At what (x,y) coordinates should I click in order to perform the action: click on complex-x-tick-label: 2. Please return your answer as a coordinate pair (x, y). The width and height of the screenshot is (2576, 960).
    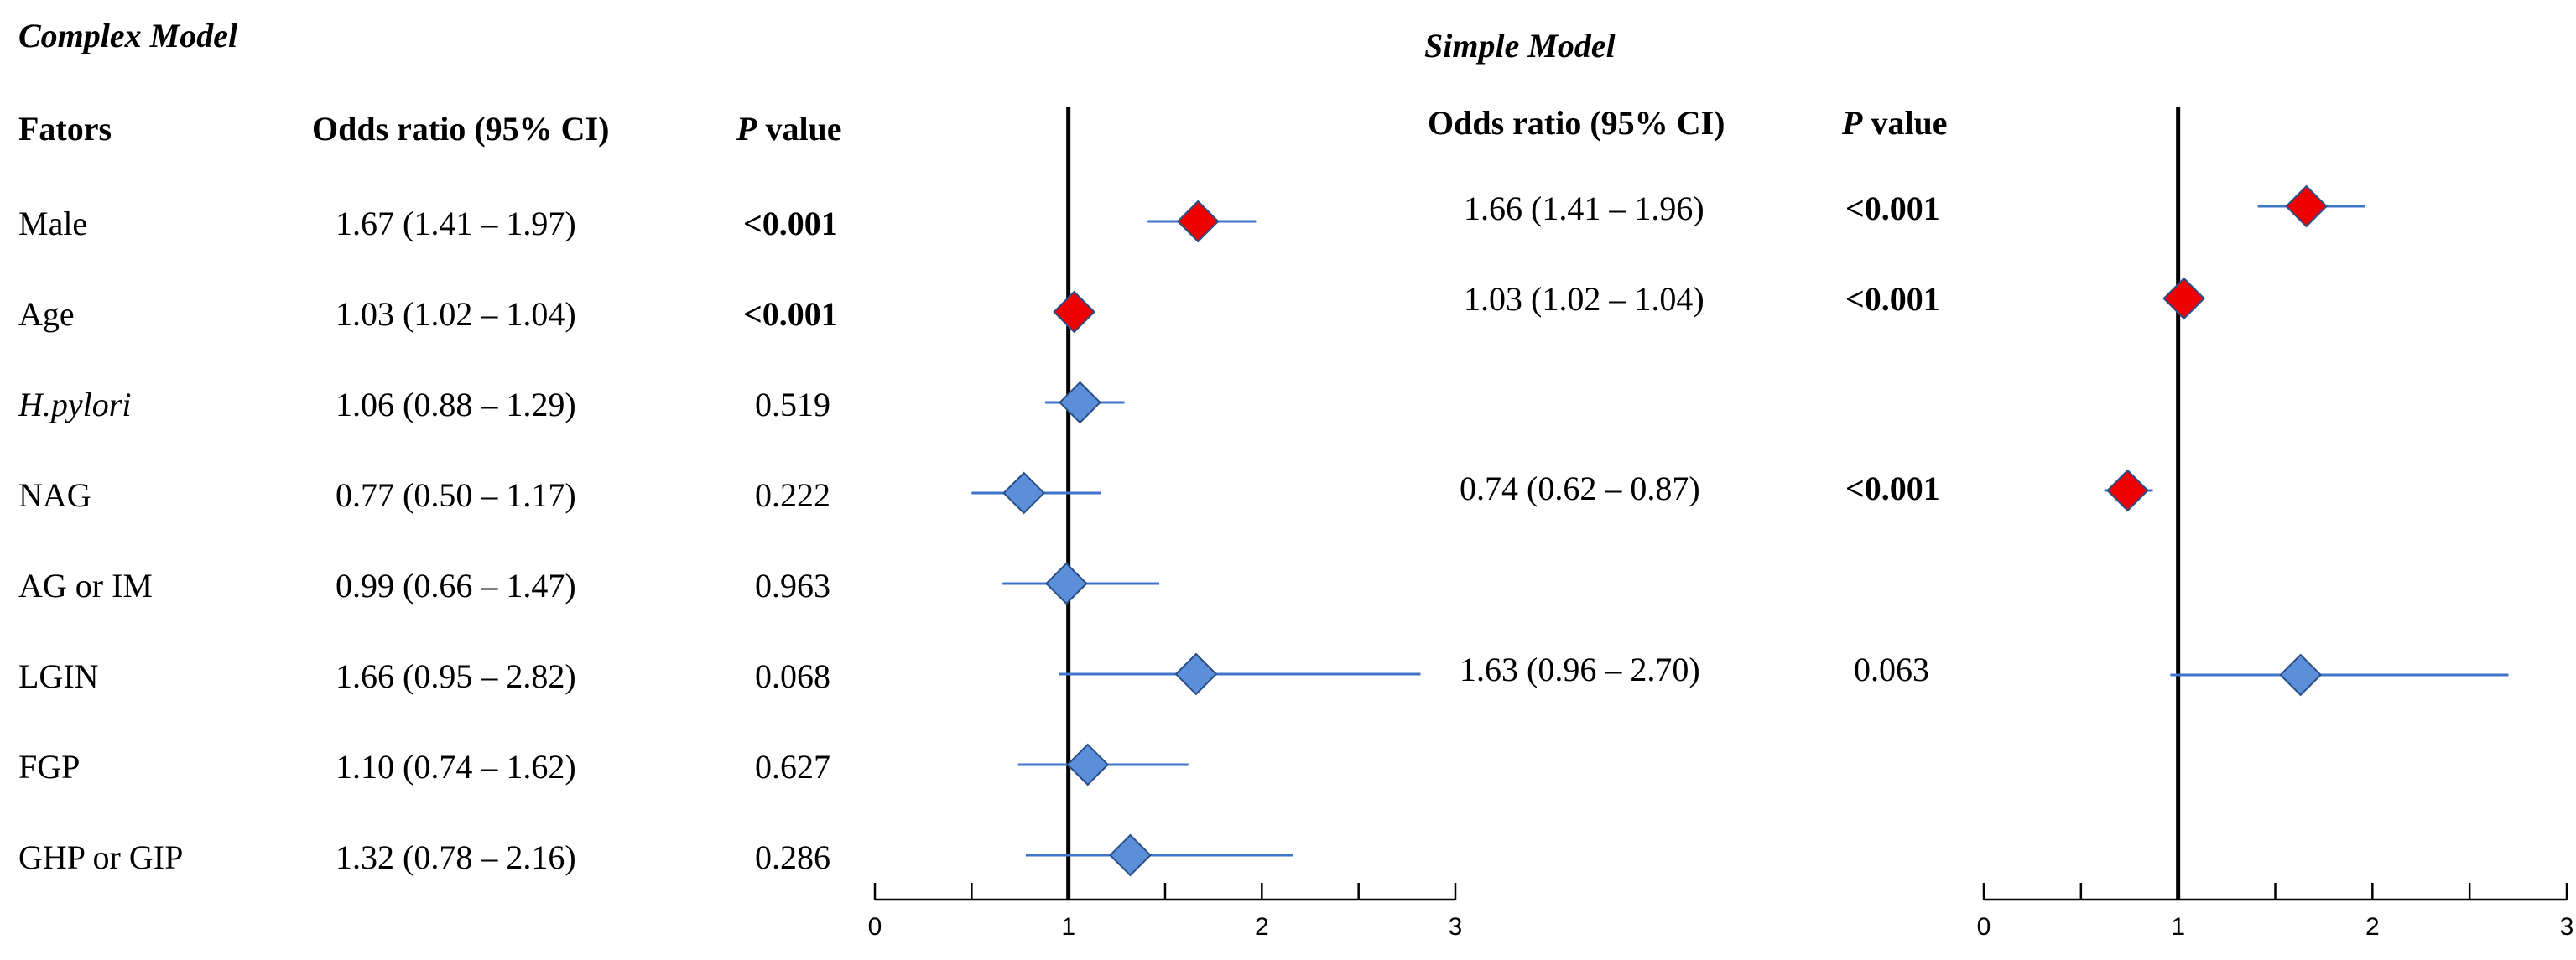
    Looking at the image, I should click on (1262, 927).